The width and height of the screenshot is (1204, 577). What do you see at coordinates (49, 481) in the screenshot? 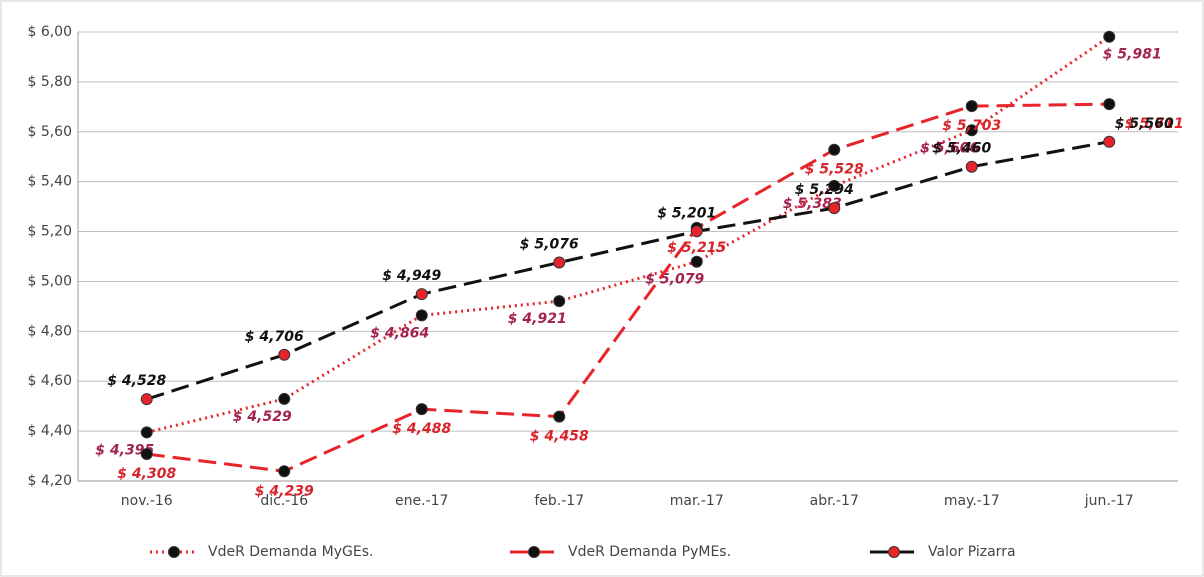
I see `y-tick-label: $ 4,20` at bounding box center [49, 481].